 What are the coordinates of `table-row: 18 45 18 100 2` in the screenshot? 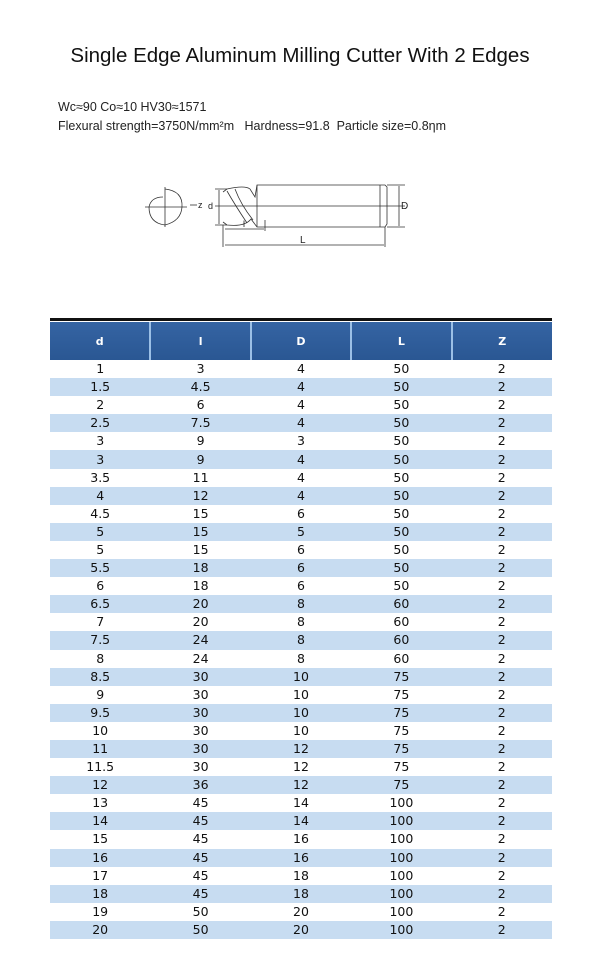 It's located at (301, 893).